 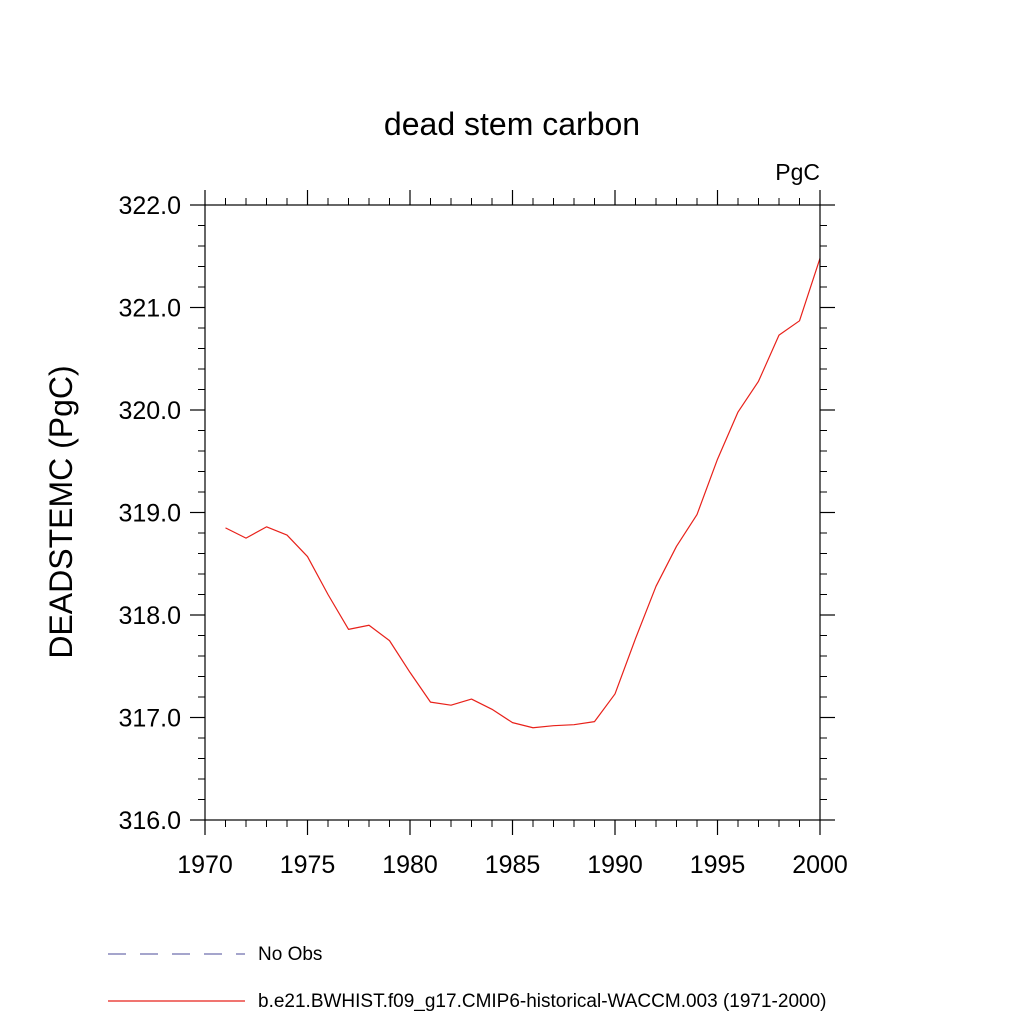 What do you see at coordinates (149, 206) in the screenshot?
I see `y-tick-label: 322.0` at bounding box center [149, 206].